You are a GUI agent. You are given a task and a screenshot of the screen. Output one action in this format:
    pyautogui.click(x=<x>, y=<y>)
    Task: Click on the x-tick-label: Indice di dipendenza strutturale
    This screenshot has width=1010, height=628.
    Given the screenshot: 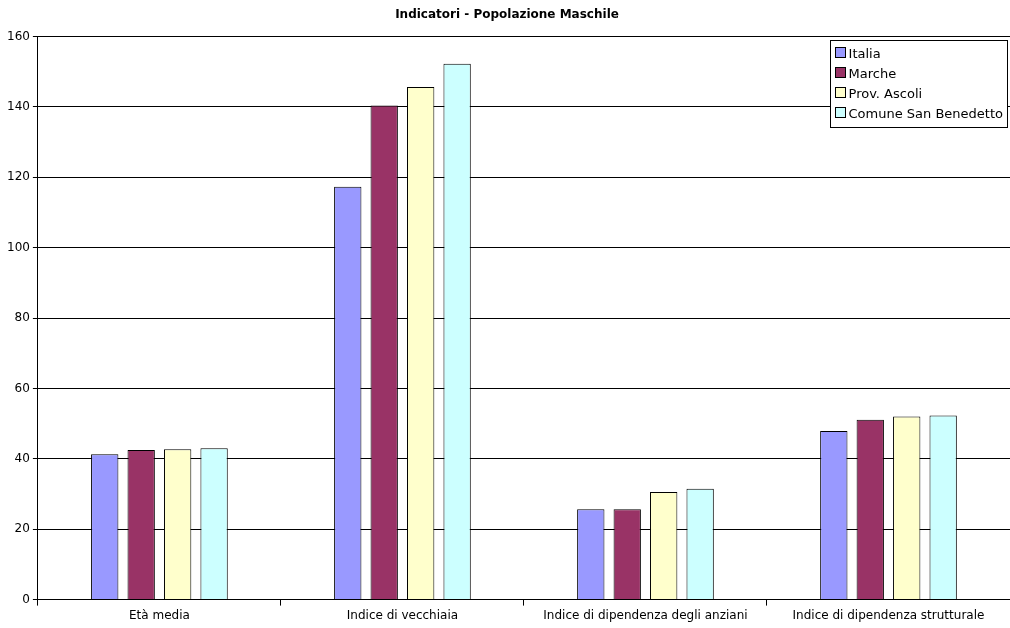 What is the action you would take?
    pyautogui.click(x=888, y=614)
    